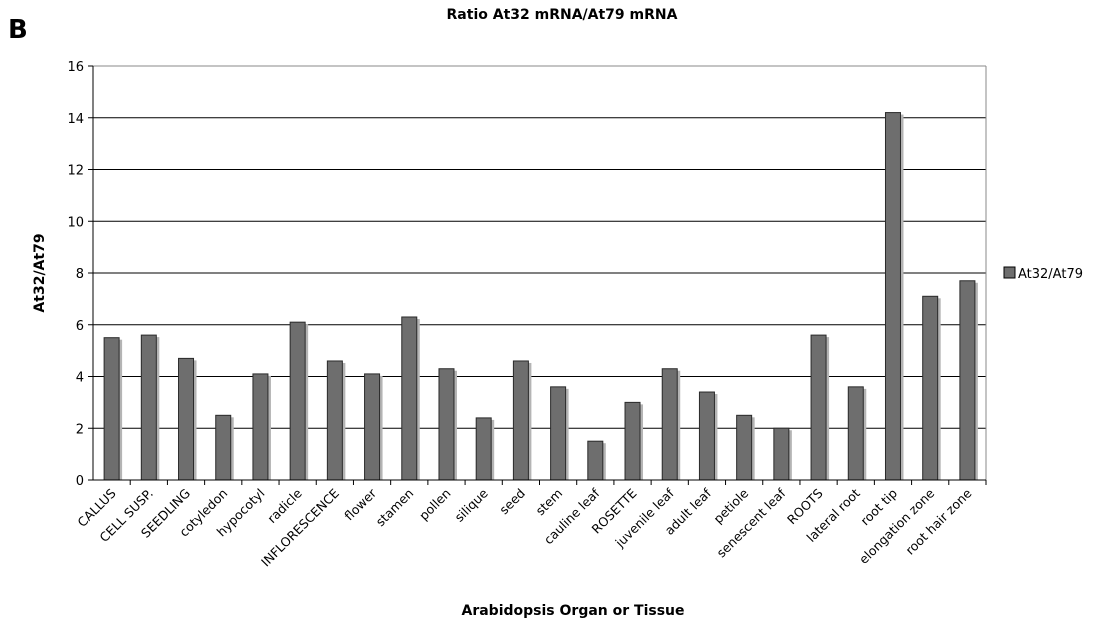 The height and width of the screenshot is (628, 1102). What do you see at coordinates (395, 508) in the screenshot?
I see `x-tick-label: stamen` at bounding box center [395, 508].